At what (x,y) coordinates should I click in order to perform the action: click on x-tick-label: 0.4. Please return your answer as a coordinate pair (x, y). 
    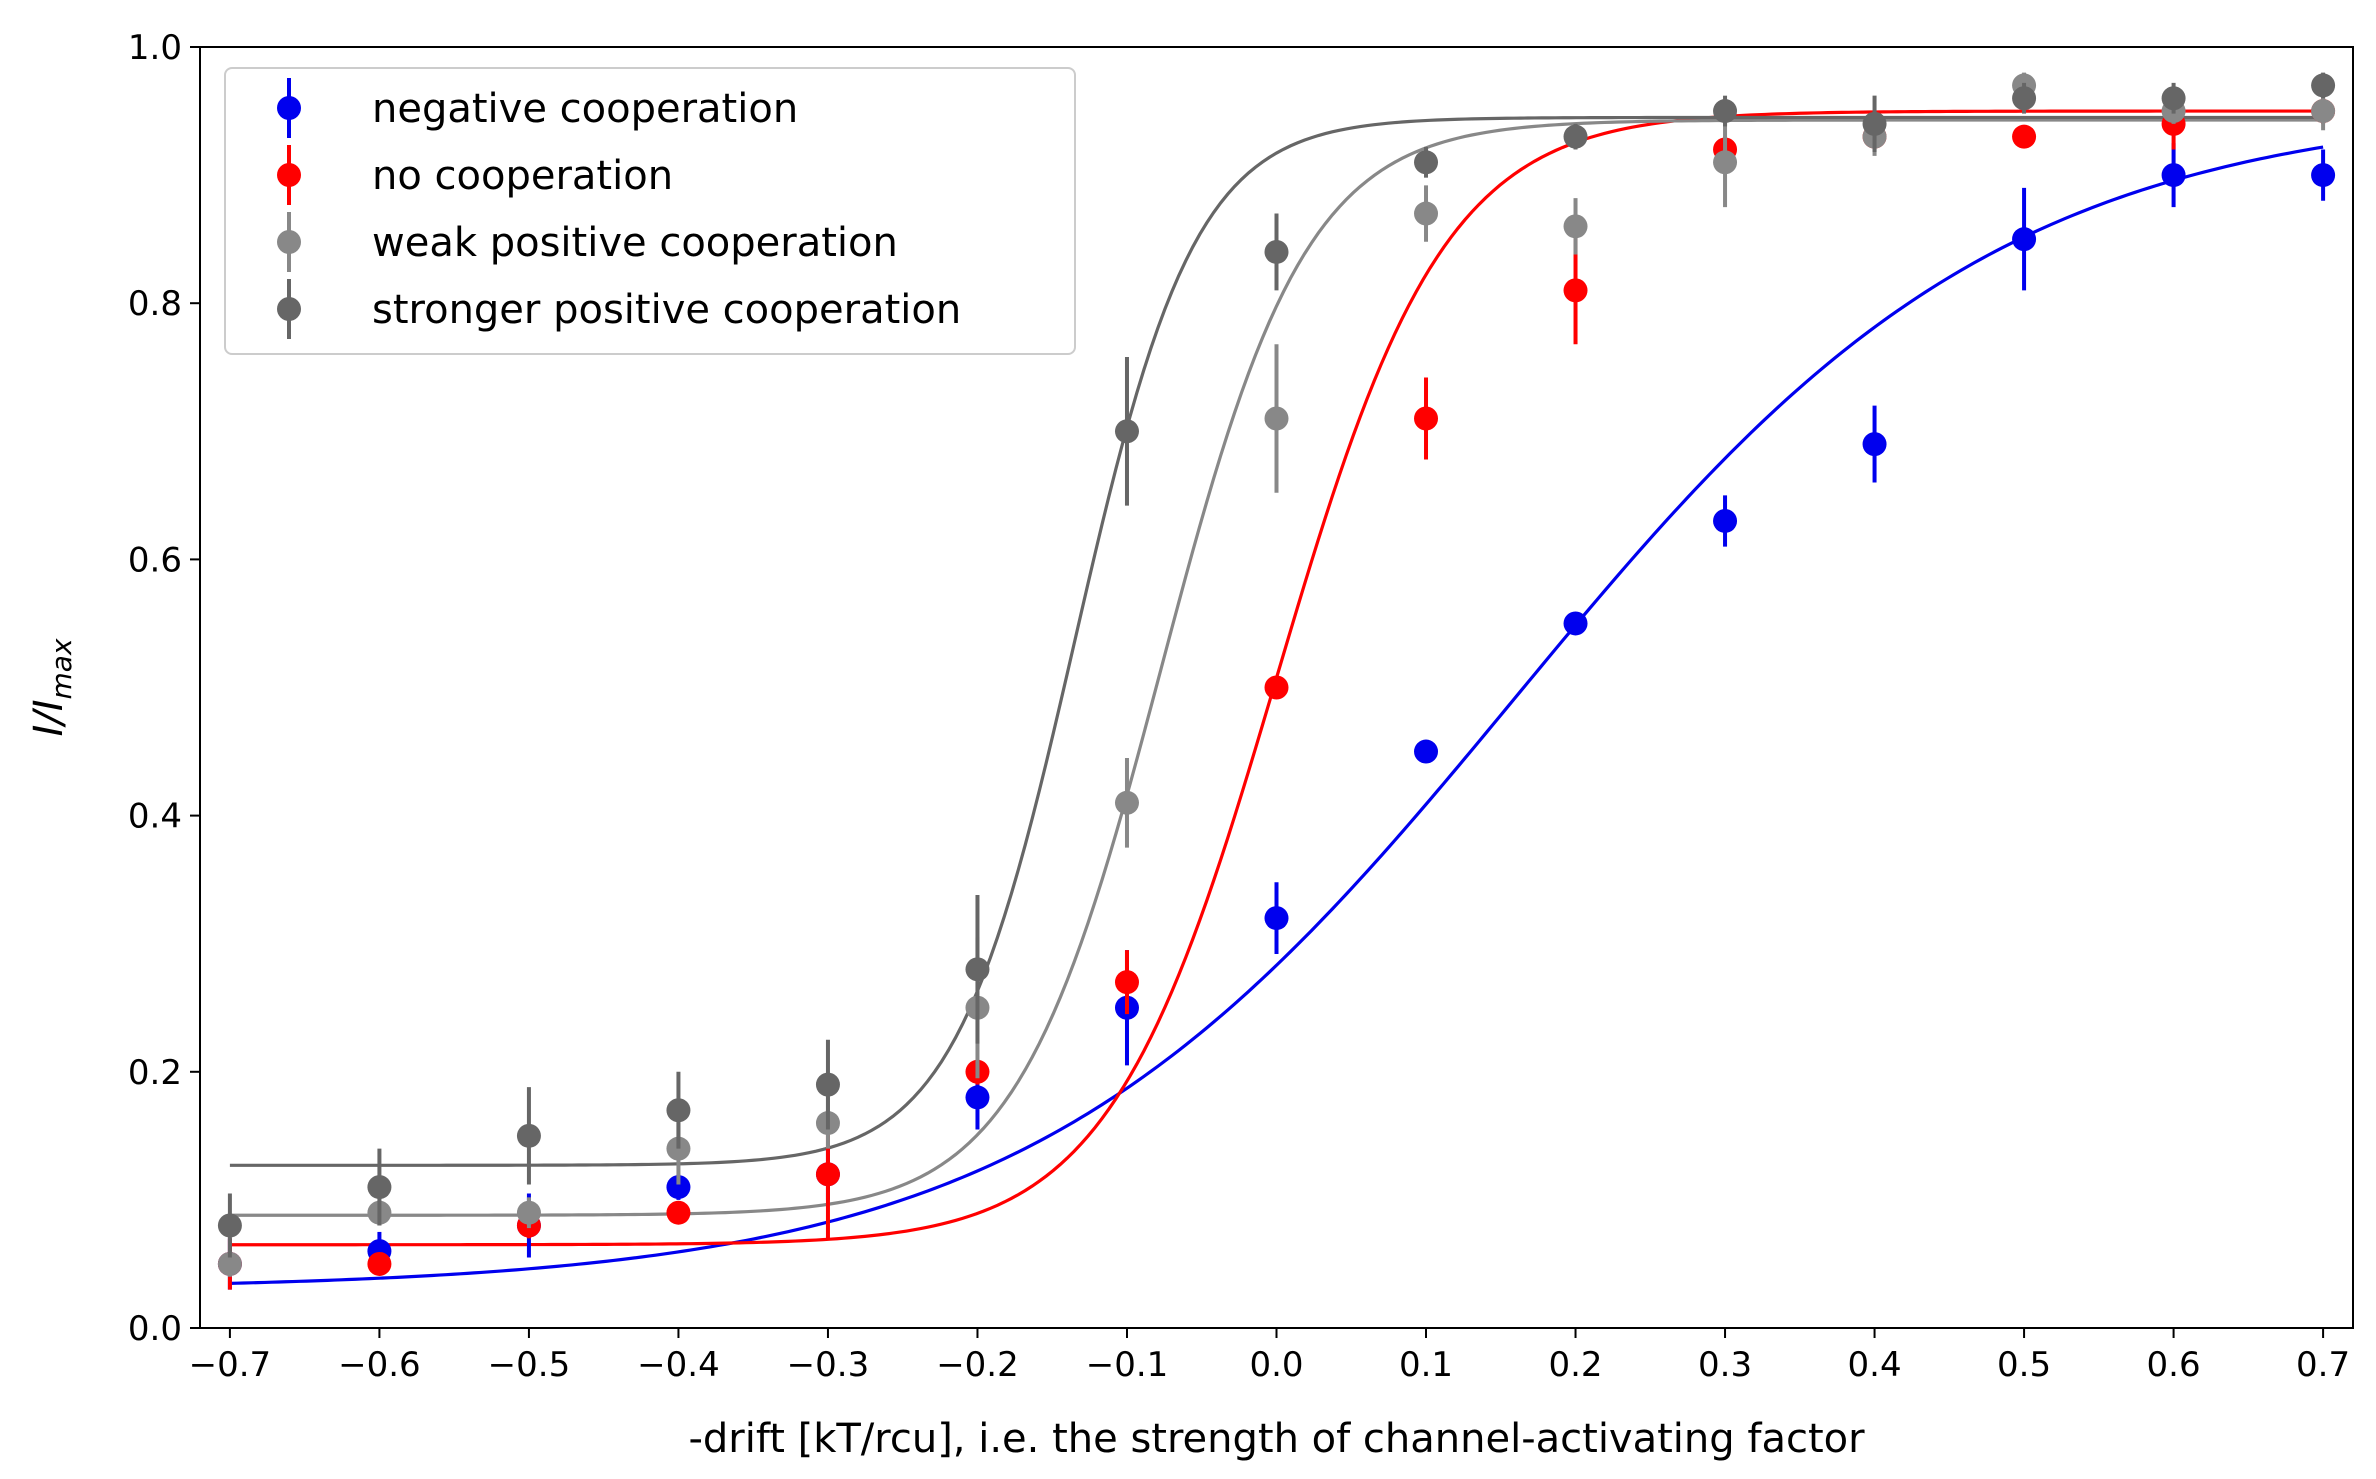
    Looking at the image, I should click on (1875, 1365).